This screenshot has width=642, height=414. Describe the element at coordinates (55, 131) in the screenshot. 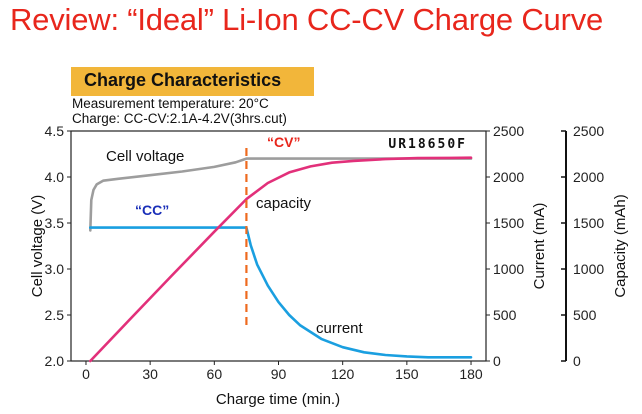

I see `y-left-tick-label: 4.5` at that location.